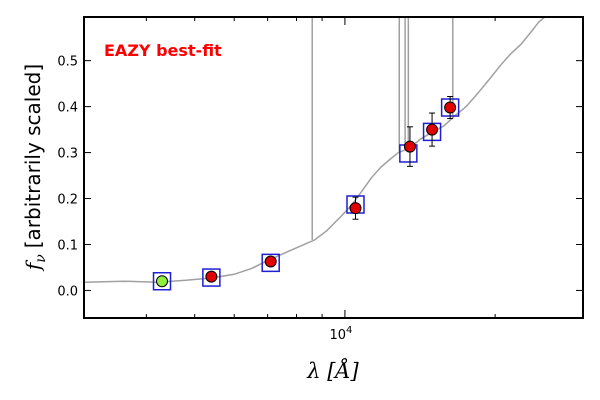  I want to click on y-tick-label: 0.4, so click(67, 108).